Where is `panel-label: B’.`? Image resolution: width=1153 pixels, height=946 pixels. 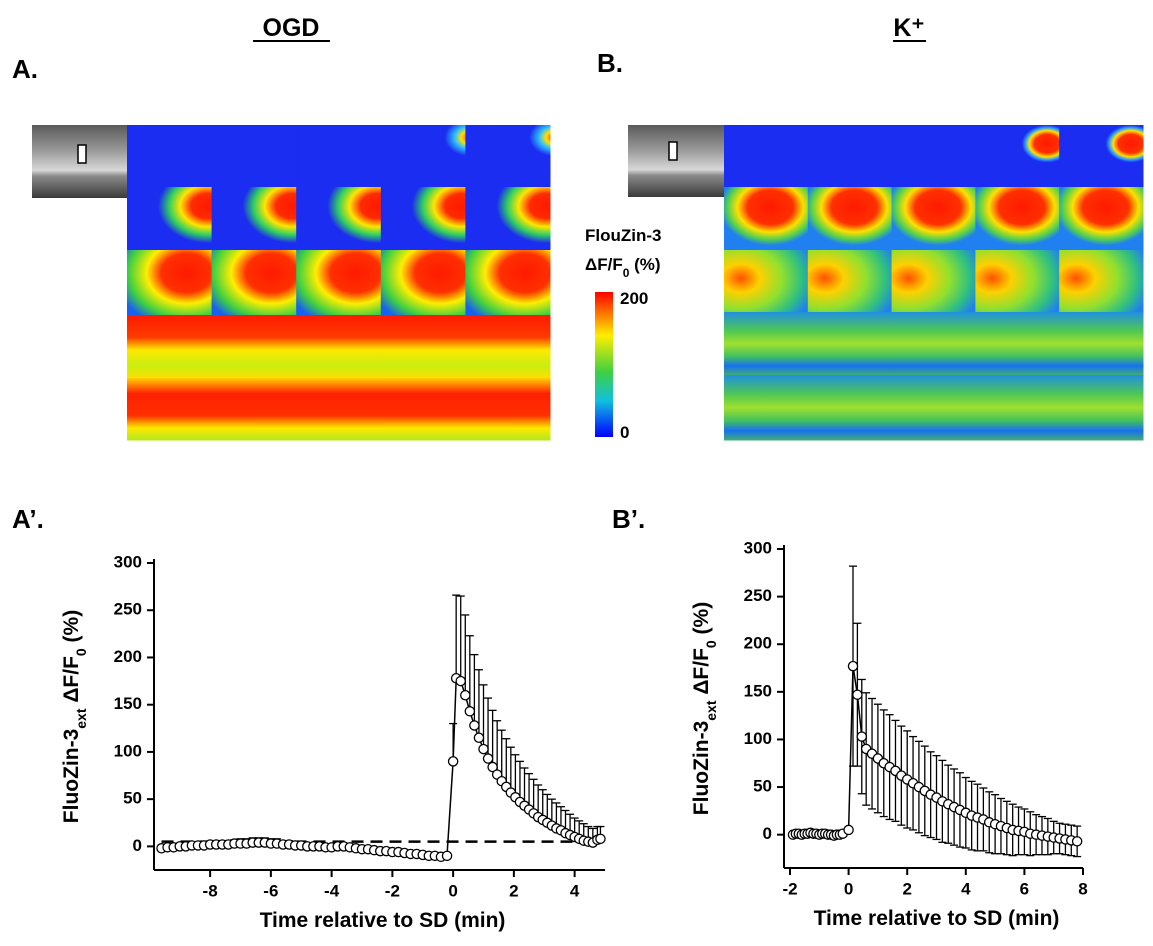
panel-label: B’. is located at coordinates (628, 519).